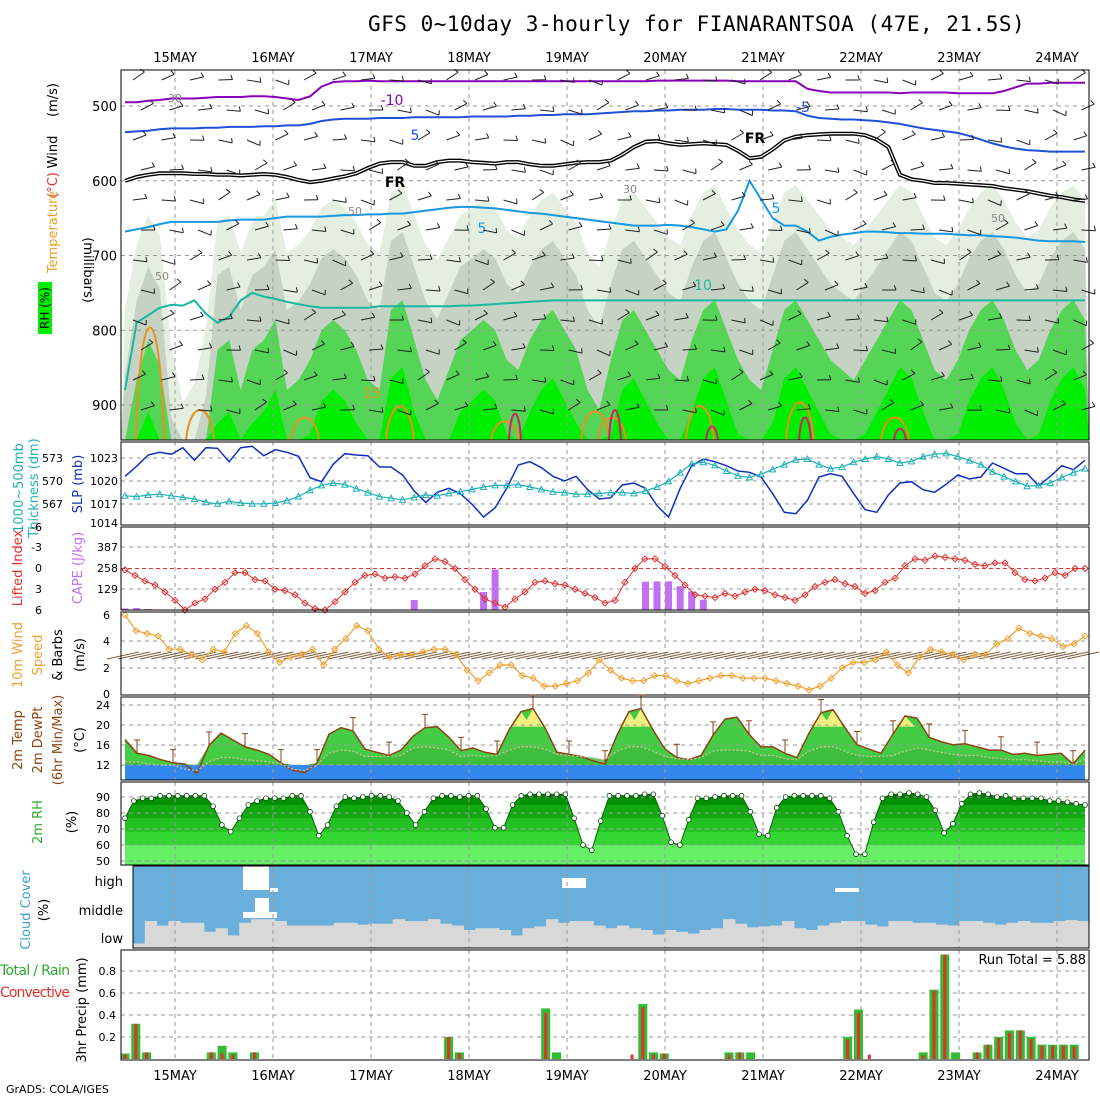 The height and width of the screenshot is (1100, 1100). I want to click on dewpt-base, so click(605, 772).